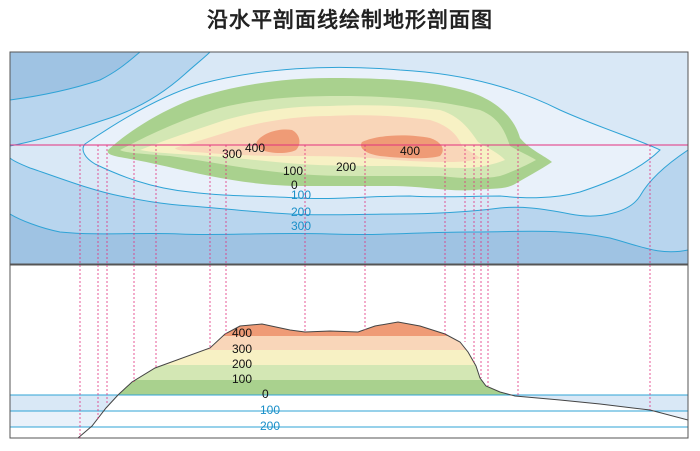 The height and width of the screenshot is (451, 700). Describe the element at coordinates (270, 410) in the screenshot. I see `profile-label-sea-100: 100` at that location.